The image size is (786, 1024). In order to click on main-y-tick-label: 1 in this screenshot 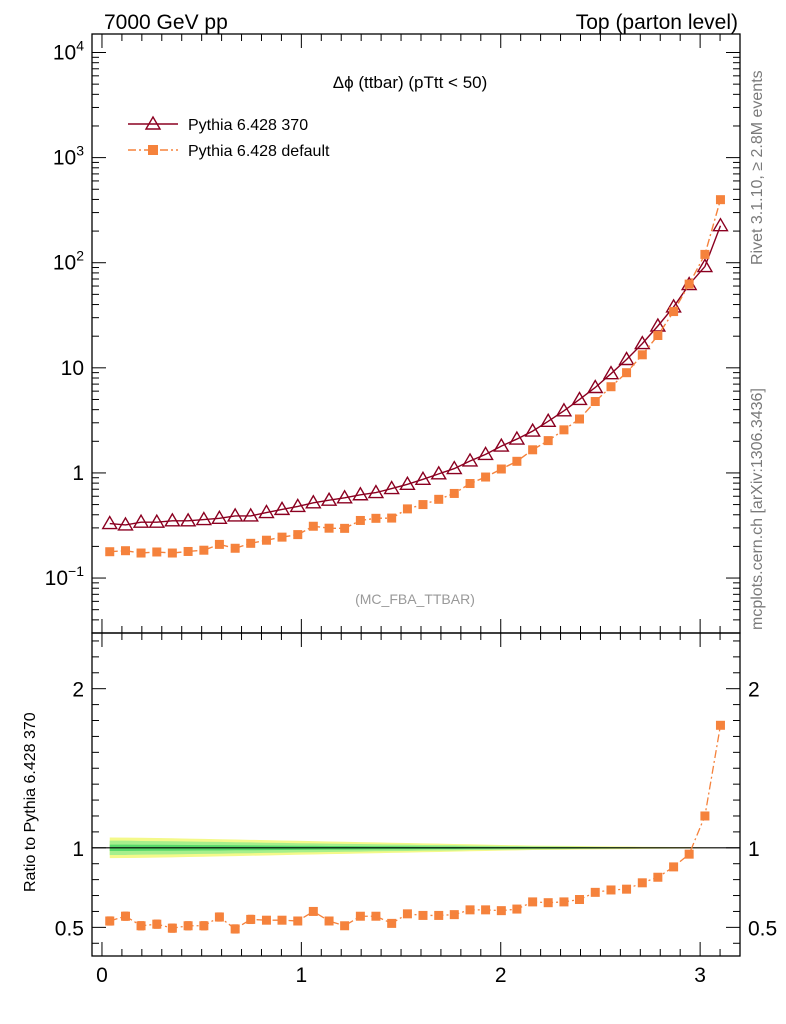, I will do `click(78, 473)`.